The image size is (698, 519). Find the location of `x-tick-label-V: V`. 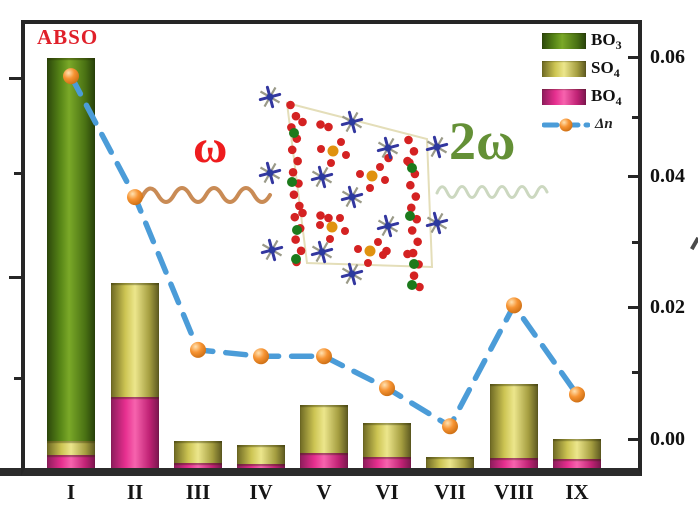

x-tick-label-V: V is located at coordinates (324, 492).